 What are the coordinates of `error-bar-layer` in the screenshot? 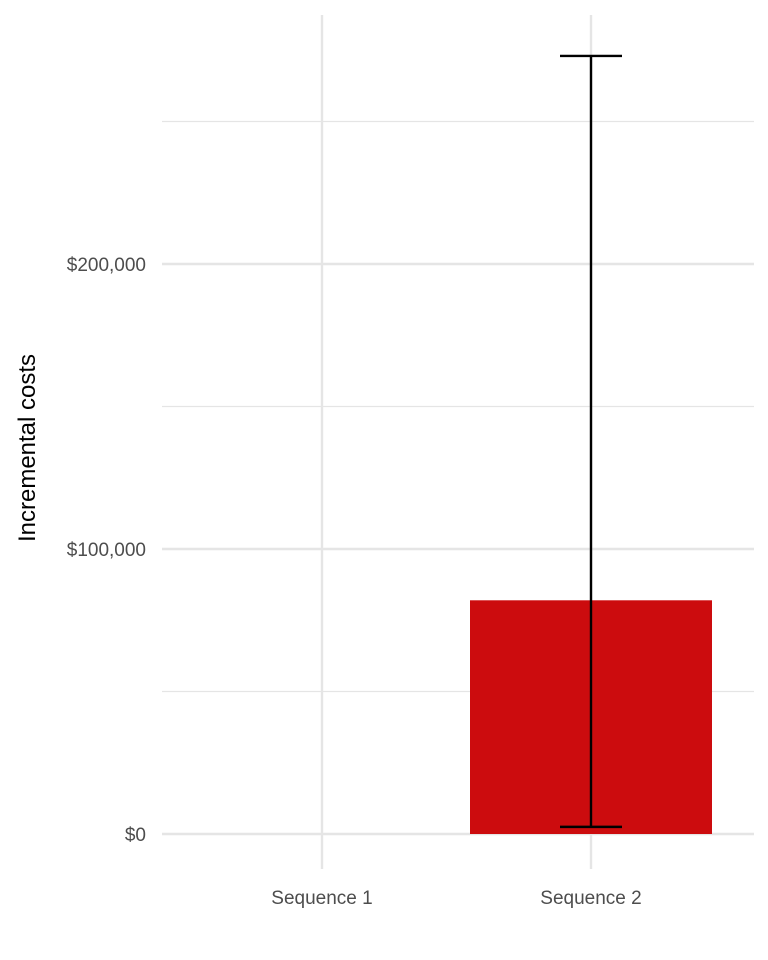 It's located at (591, 441).